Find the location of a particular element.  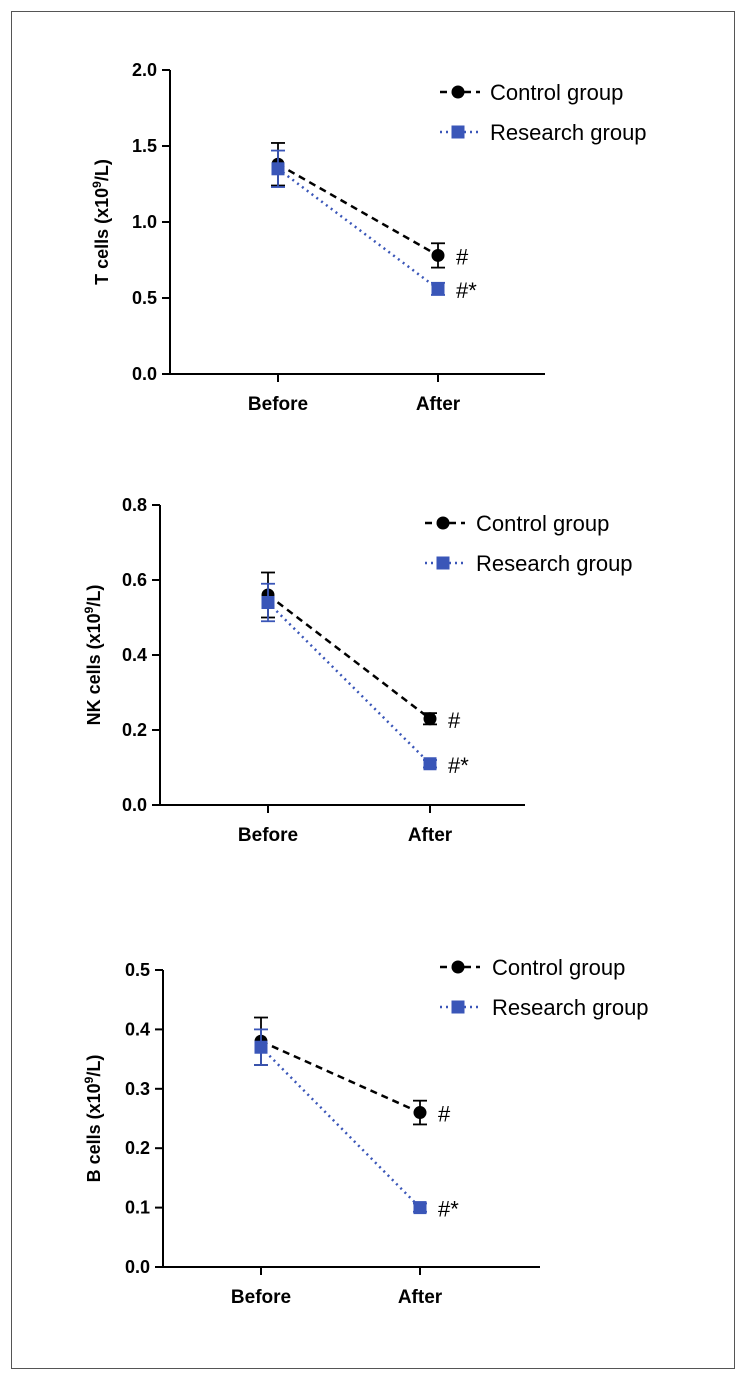

y-tick-label: 0.6 is located at coordinates (134, 580).